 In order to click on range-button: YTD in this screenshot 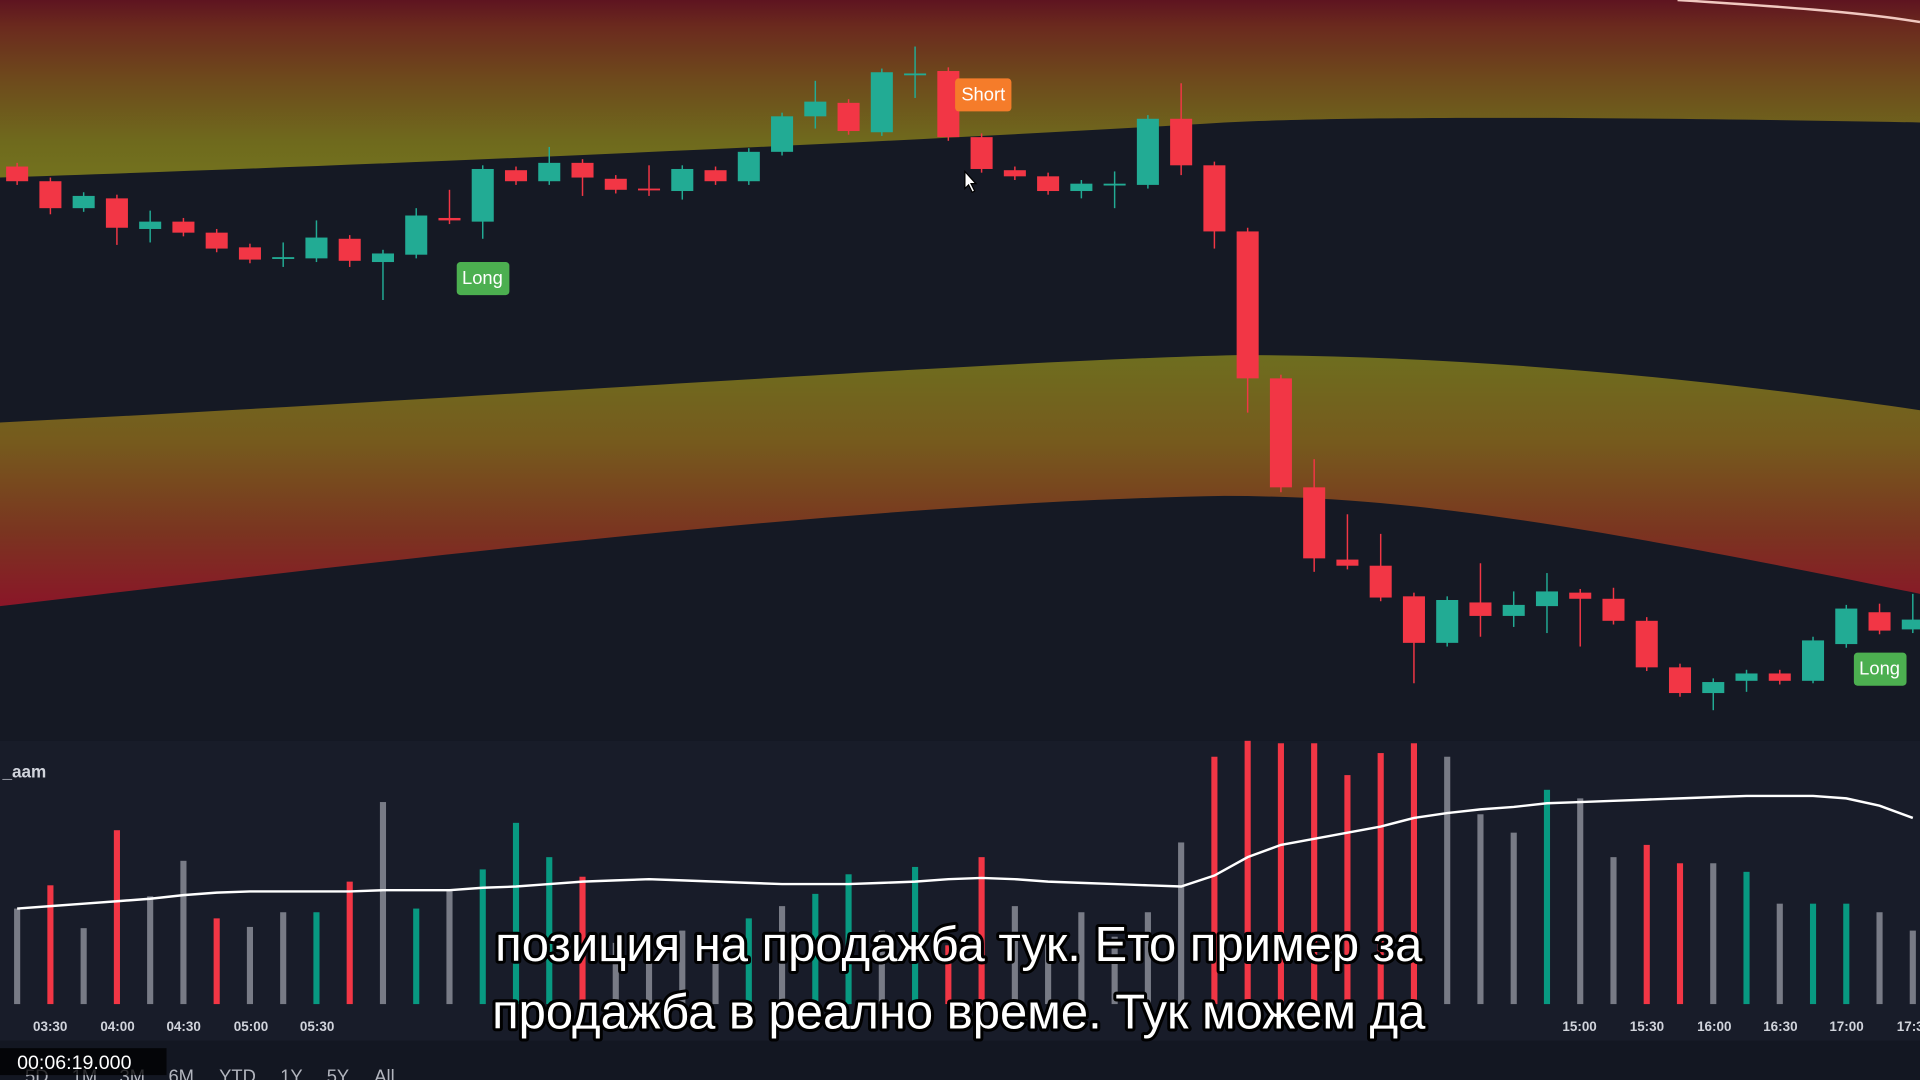, I will do `click(237, 1072)`.